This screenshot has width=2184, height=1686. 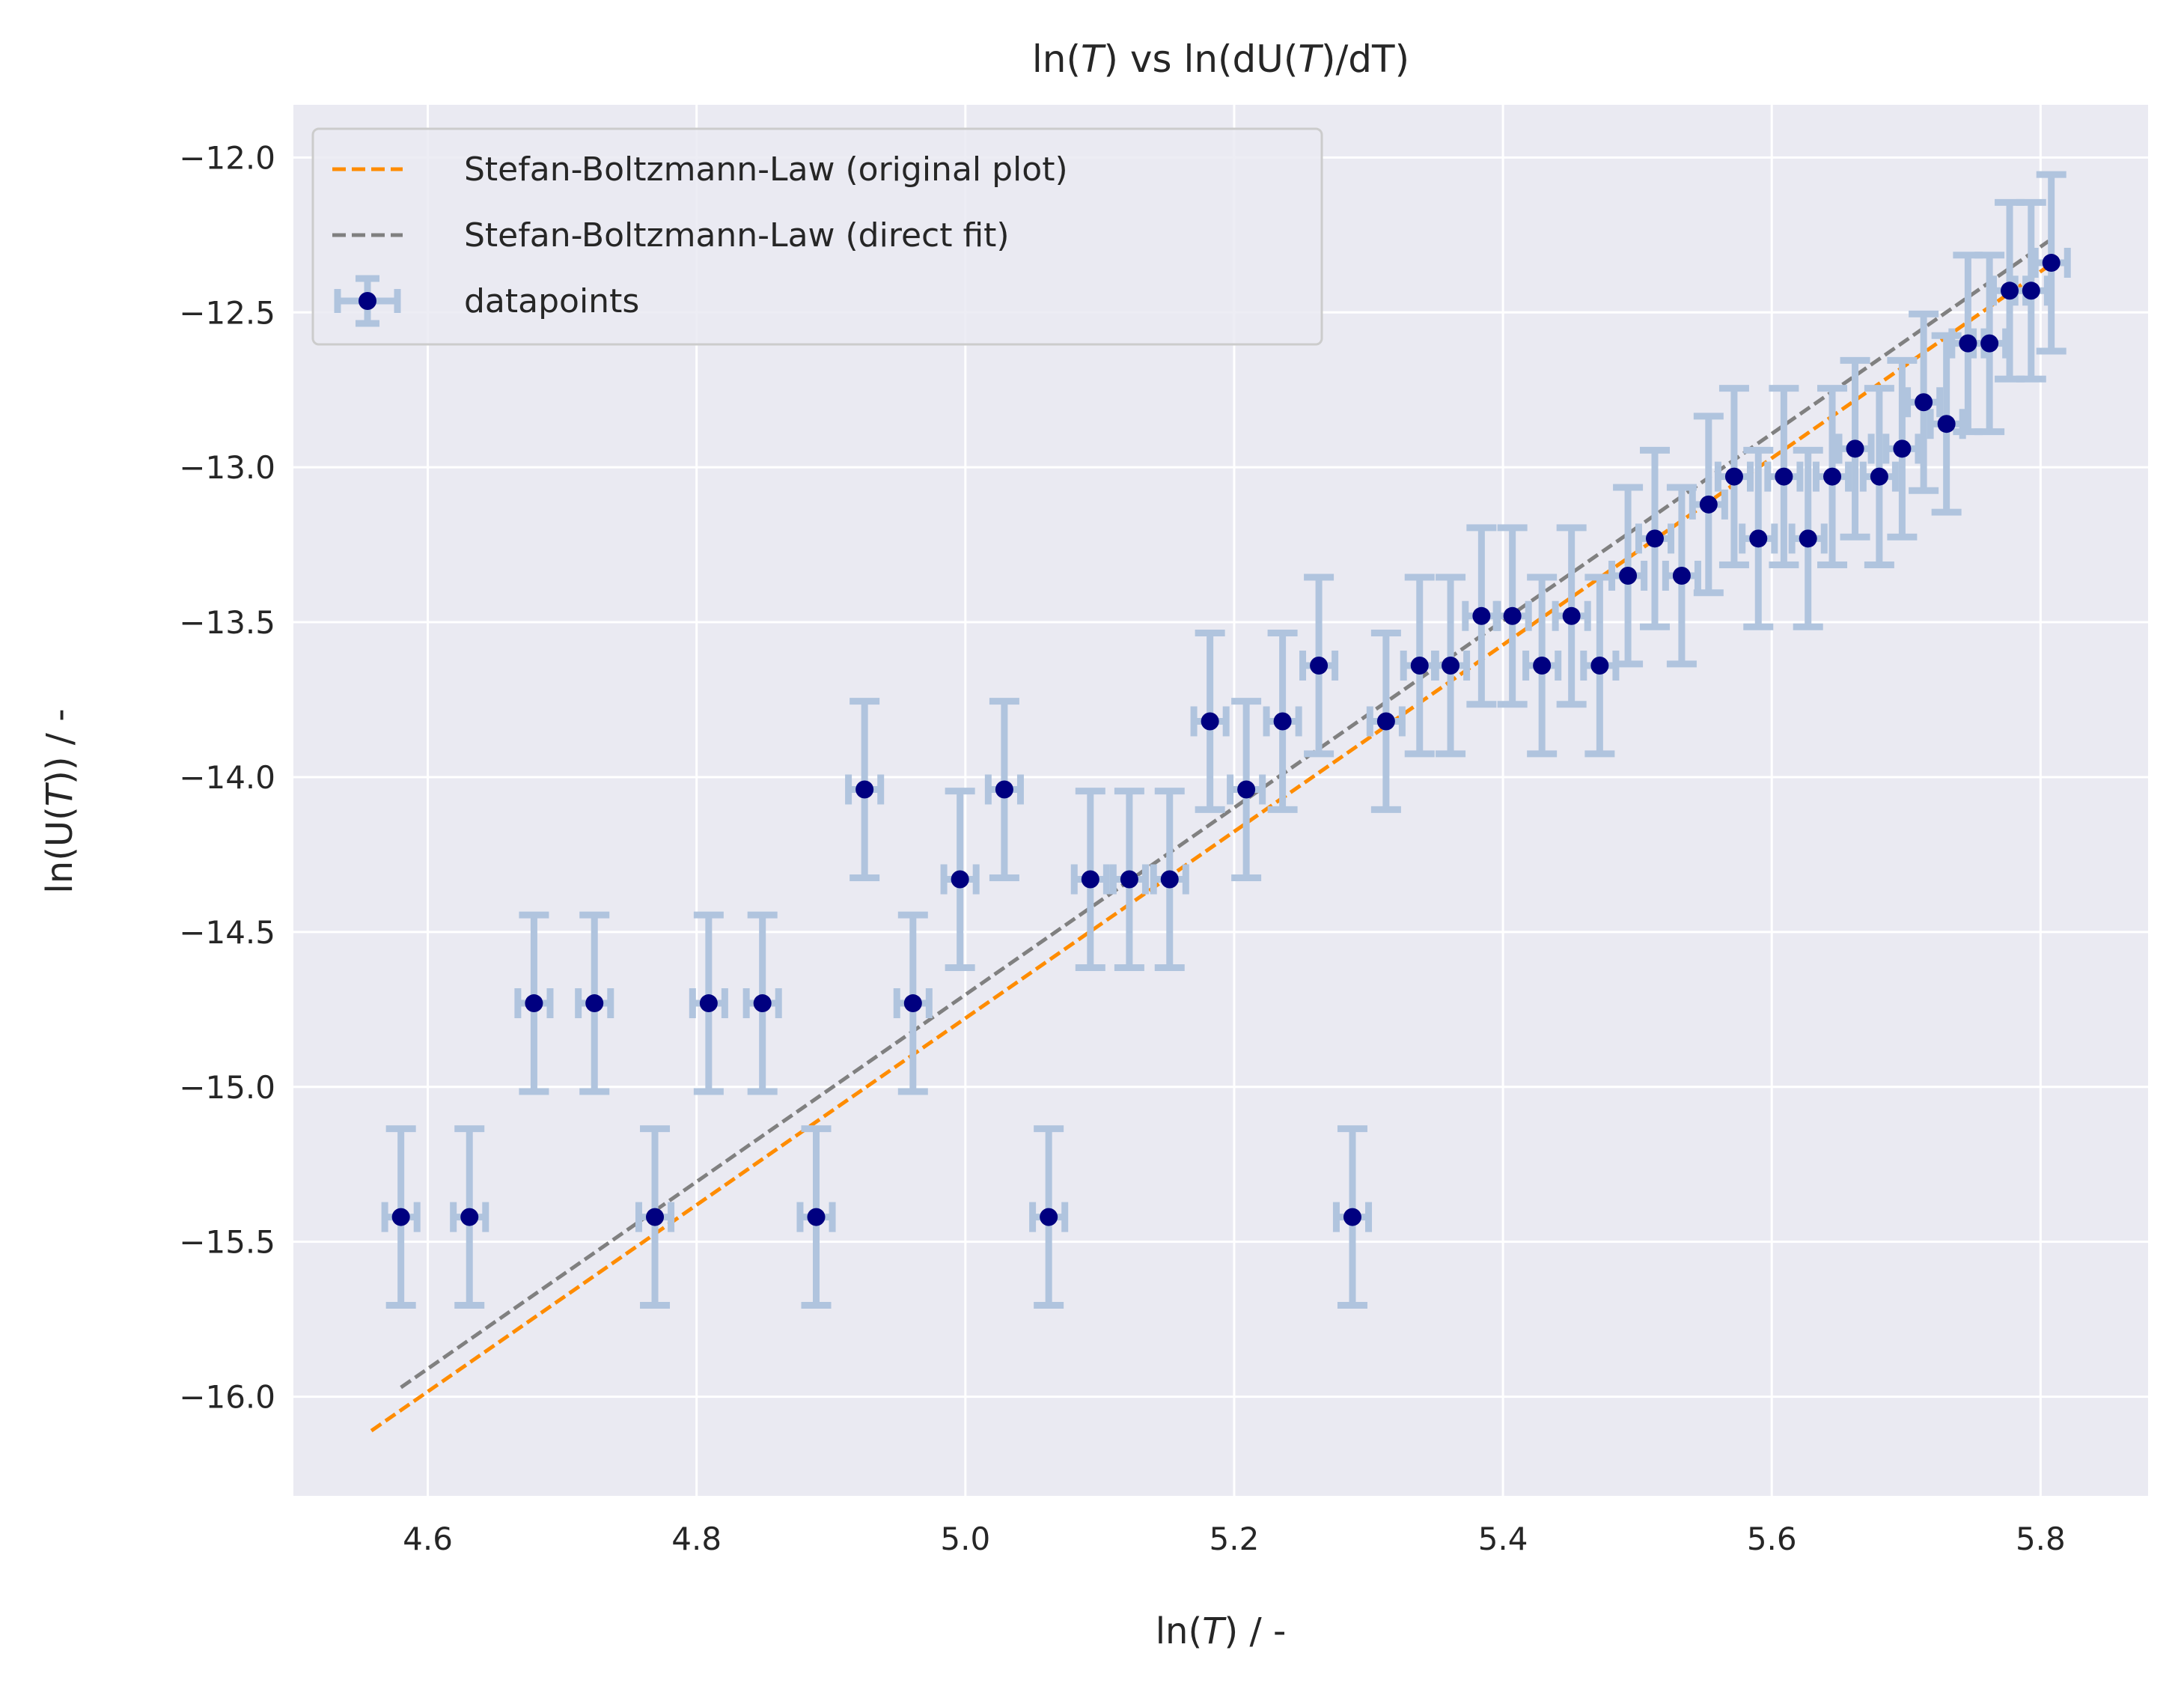 What do you see at coordinates (227, 1087) in the screenshot?
I see `y-tick-label: −15.0` at bounding box center [227, 1087].